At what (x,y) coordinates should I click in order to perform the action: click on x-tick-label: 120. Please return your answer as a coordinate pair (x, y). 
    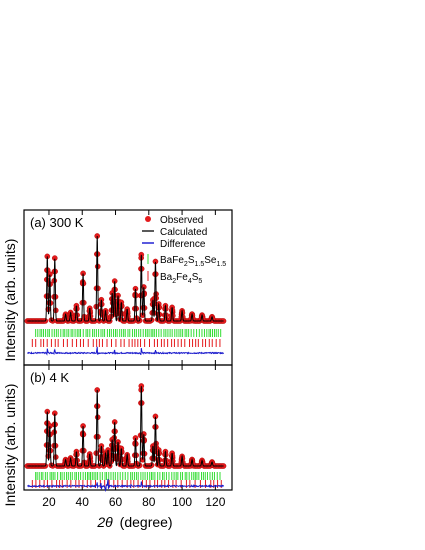
    Looking at the image, I should click on (215, 502).